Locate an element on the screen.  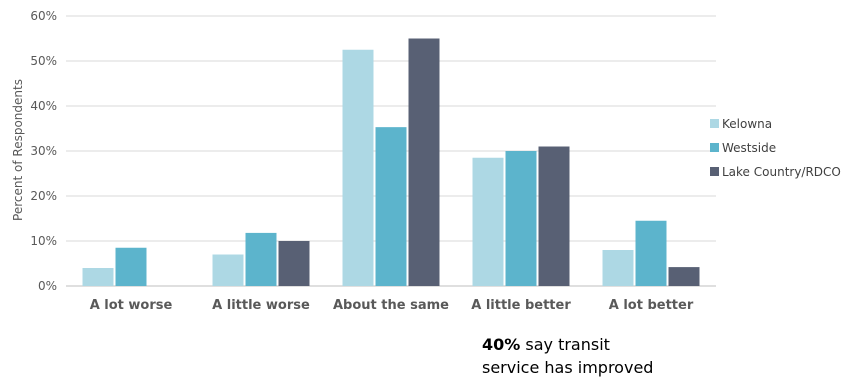
x-category-label: About the same is located at coordinates (391, 305).